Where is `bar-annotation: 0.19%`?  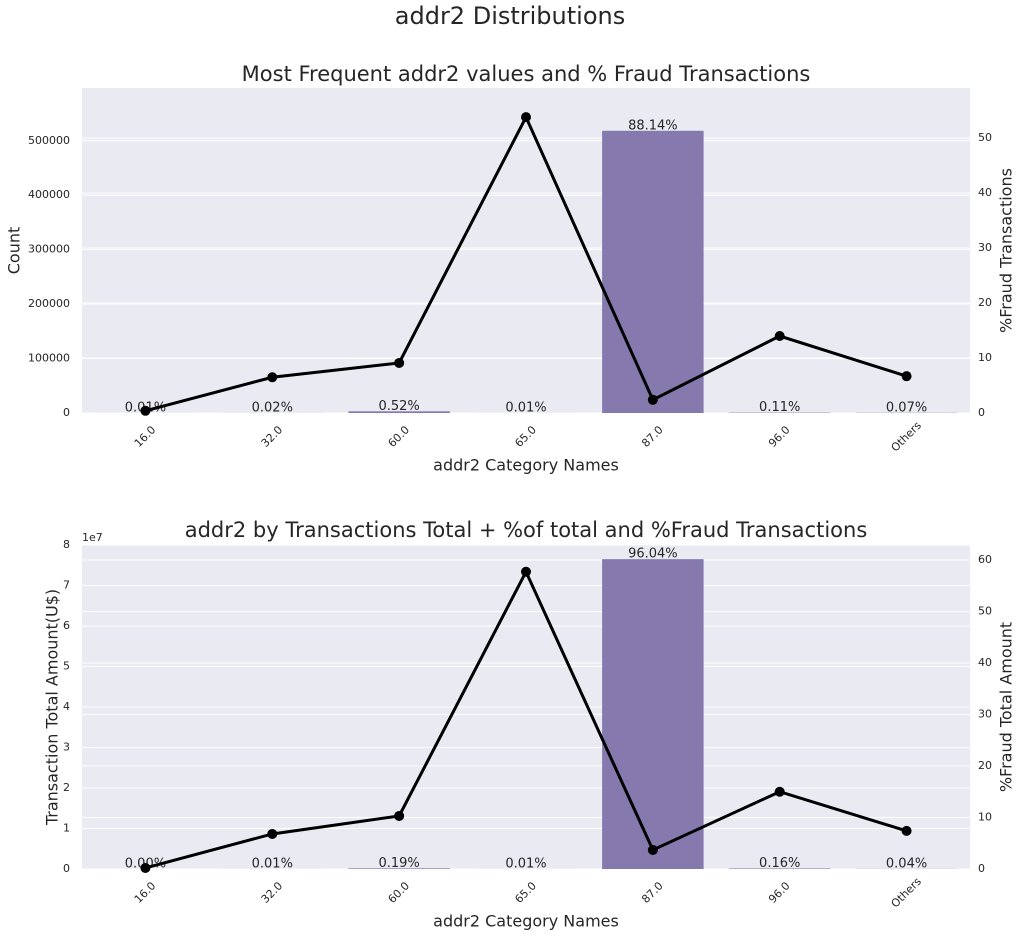 bar-annotation: 0.19% is located at coordinates (398, 863).